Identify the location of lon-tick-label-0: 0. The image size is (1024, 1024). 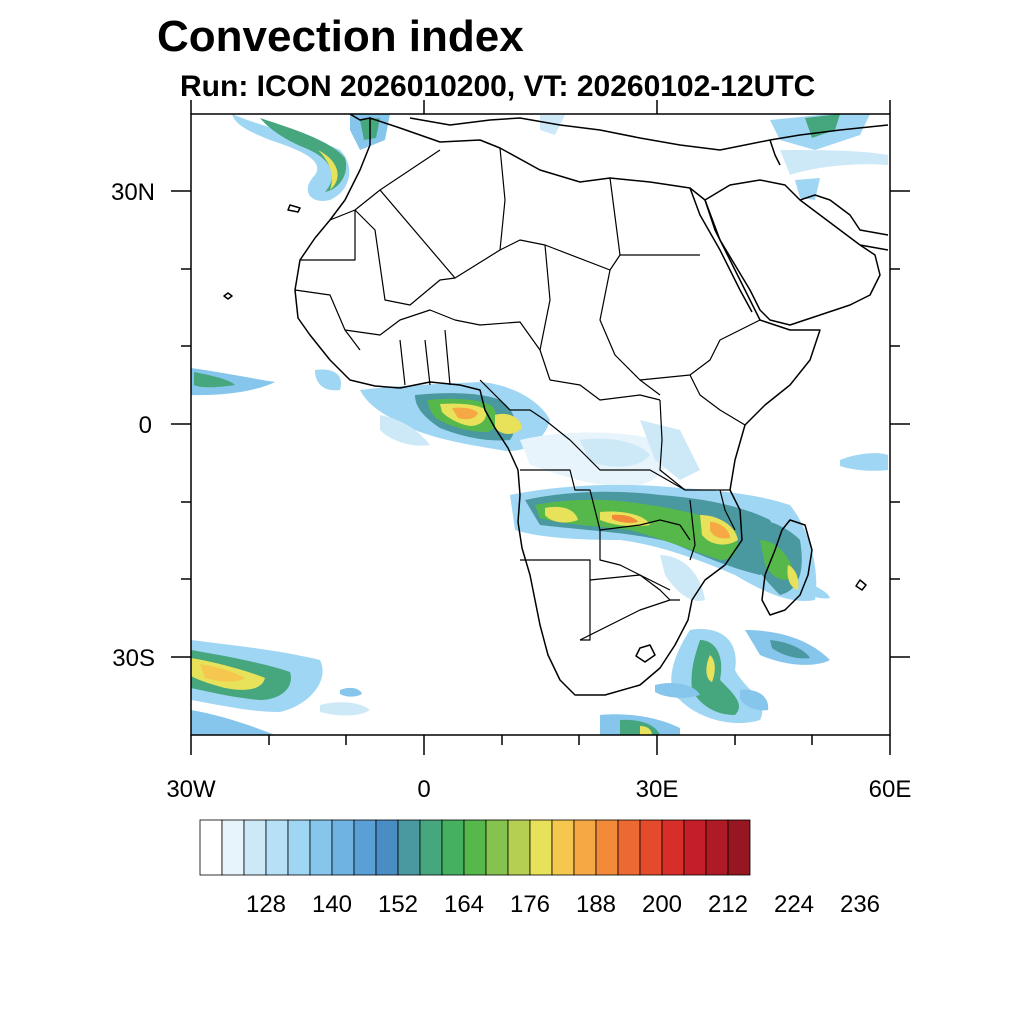
(423, 789).